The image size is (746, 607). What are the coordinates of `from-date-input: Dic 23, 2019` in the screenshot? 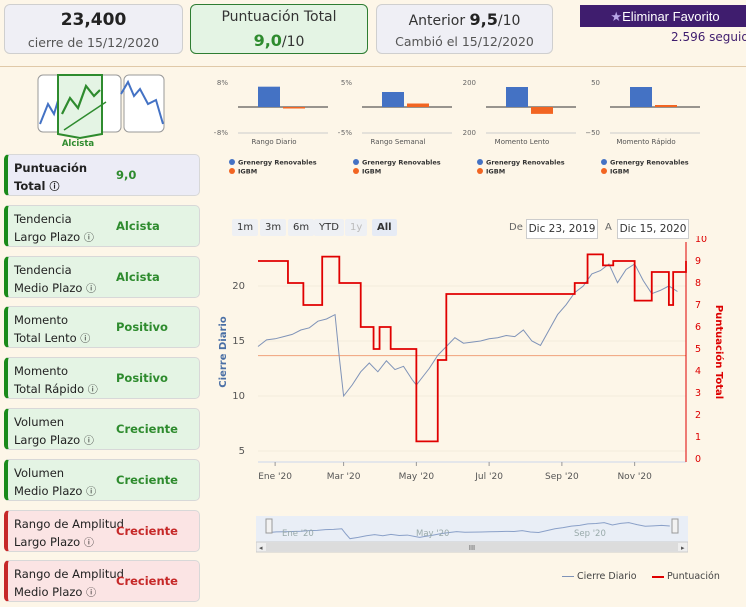 It's located at (562, 229).